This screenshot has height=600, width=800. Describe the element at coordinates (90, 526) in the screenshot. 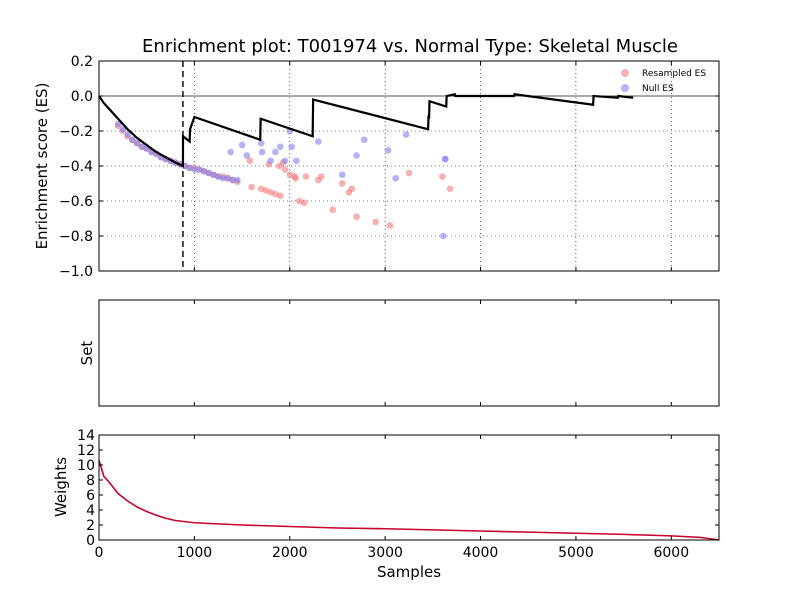

I see `w-ytick-label-2: 2` at that location.